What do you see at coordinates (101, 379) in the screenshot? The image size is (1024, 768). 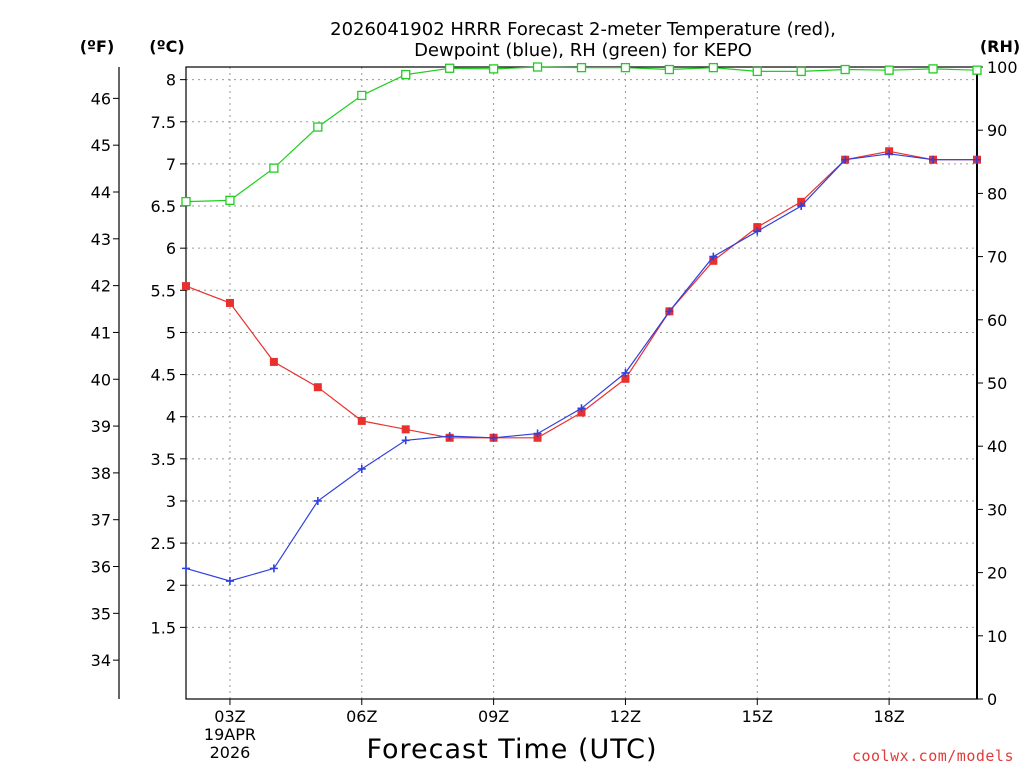 I see `fahrenheit-tick-label: 40` at bounding box center [101, 379].